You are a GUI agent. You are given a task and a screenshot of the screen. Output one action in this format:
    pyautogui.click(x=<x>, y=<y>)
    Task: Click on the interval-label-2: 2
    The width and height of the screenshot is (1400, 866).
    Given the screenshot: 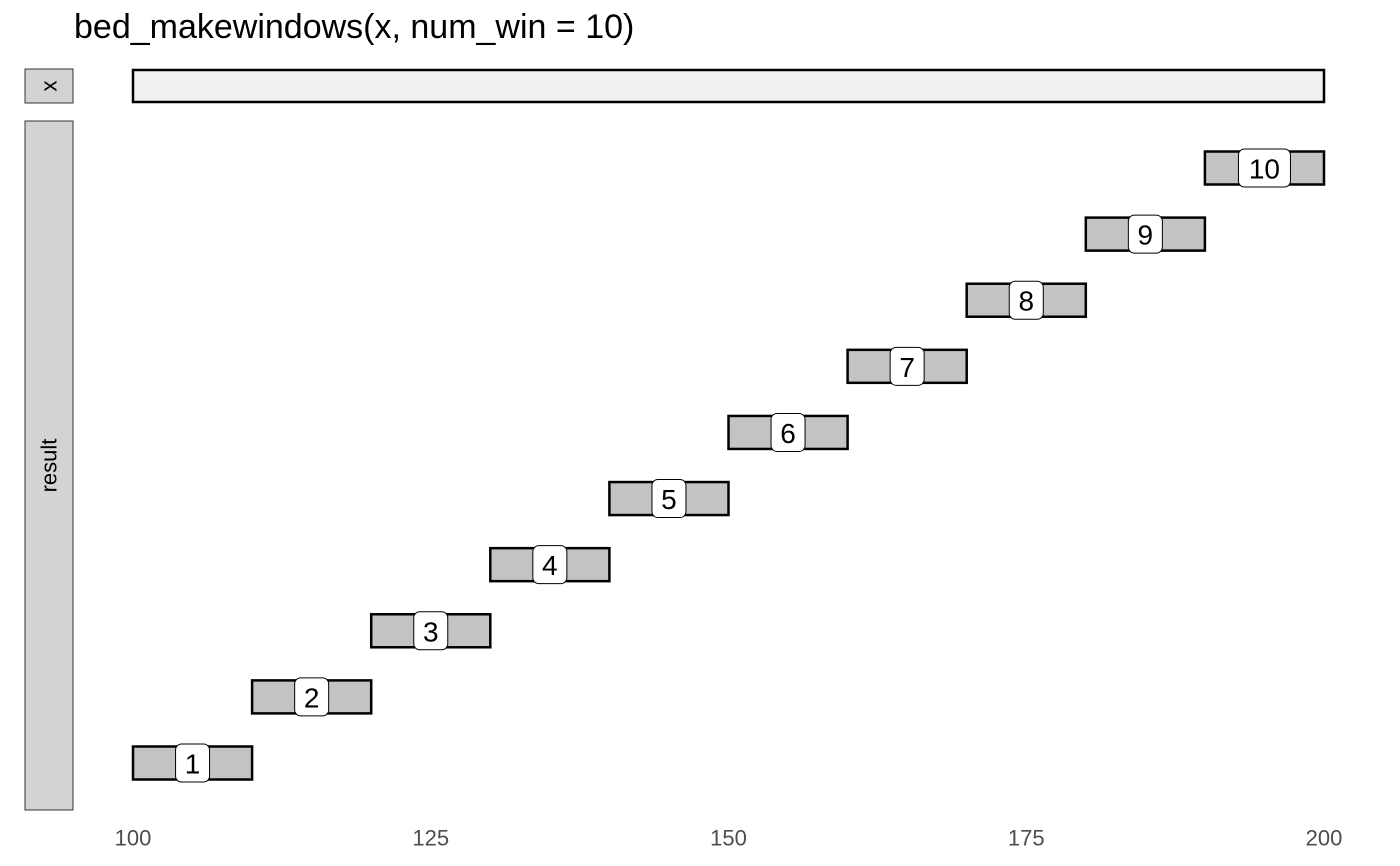 What is the action you would take?
    pyautogui.click(x=312, y=697)
    